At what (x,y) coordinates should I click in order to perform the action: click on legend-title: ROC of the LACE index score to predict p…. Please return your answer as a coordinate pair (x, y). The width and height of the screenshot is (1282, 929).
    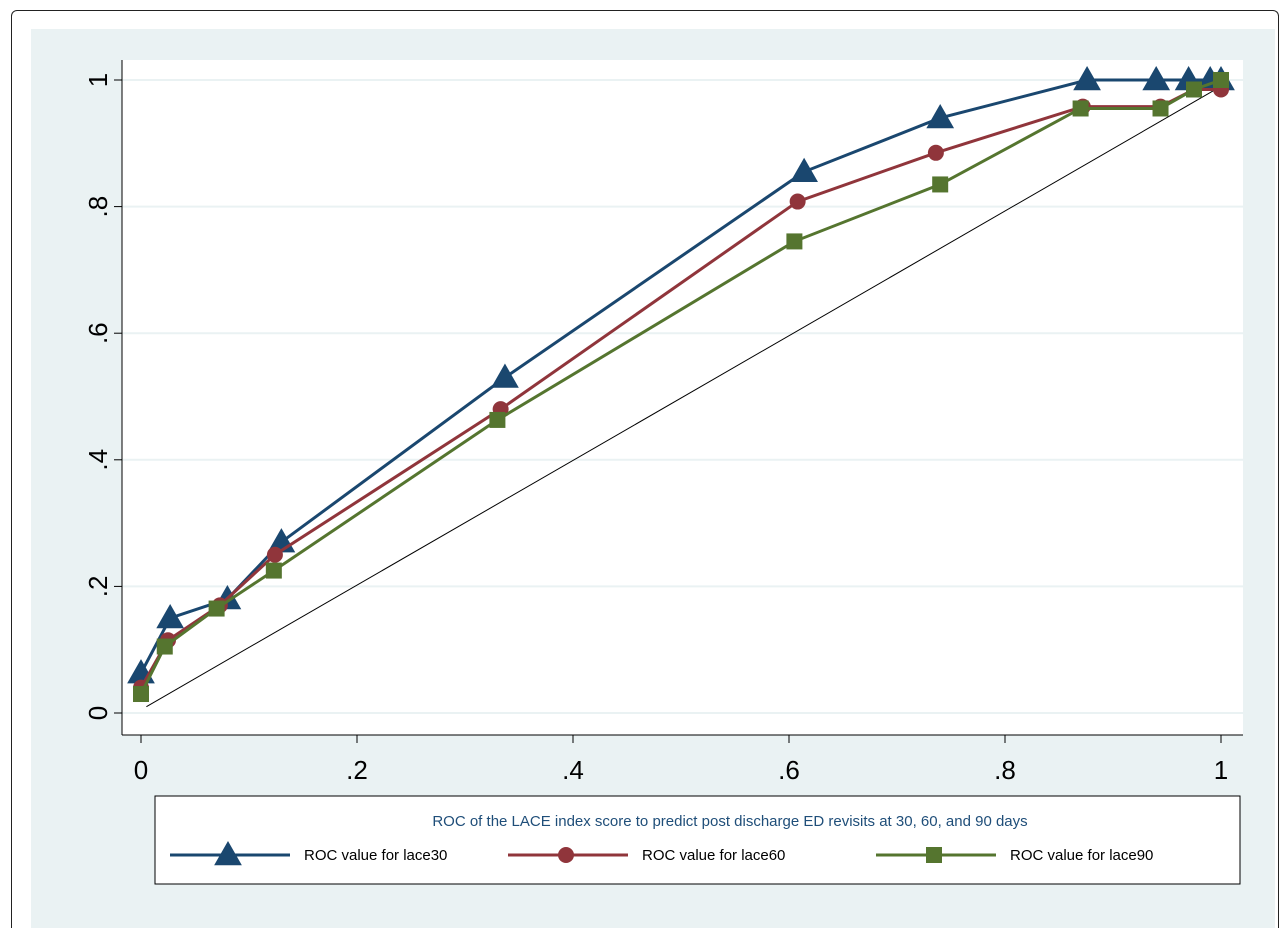
    Looking at the image, I should click on (729, 821).